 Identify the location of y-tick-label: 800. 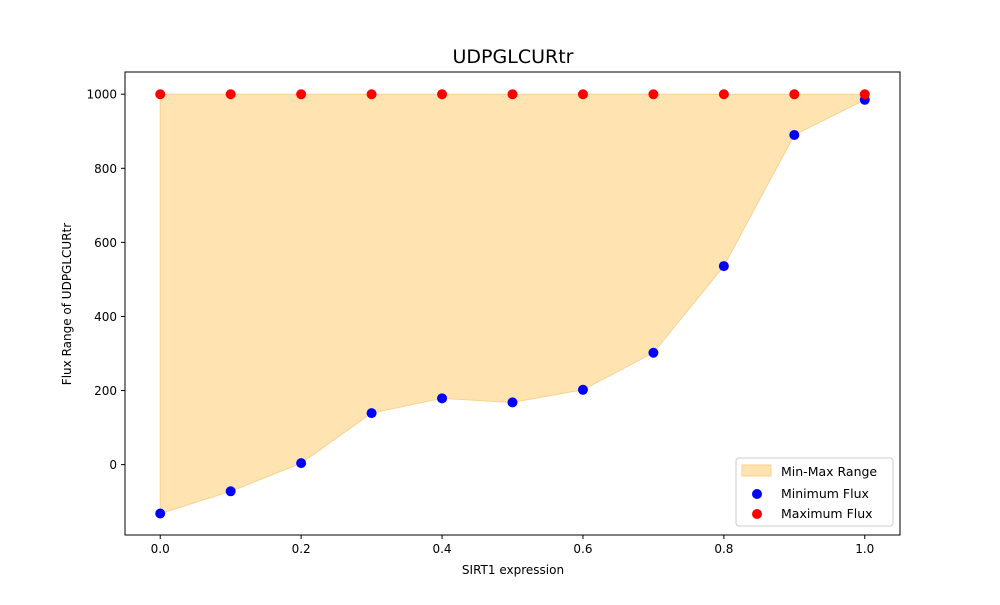
(105, 169).